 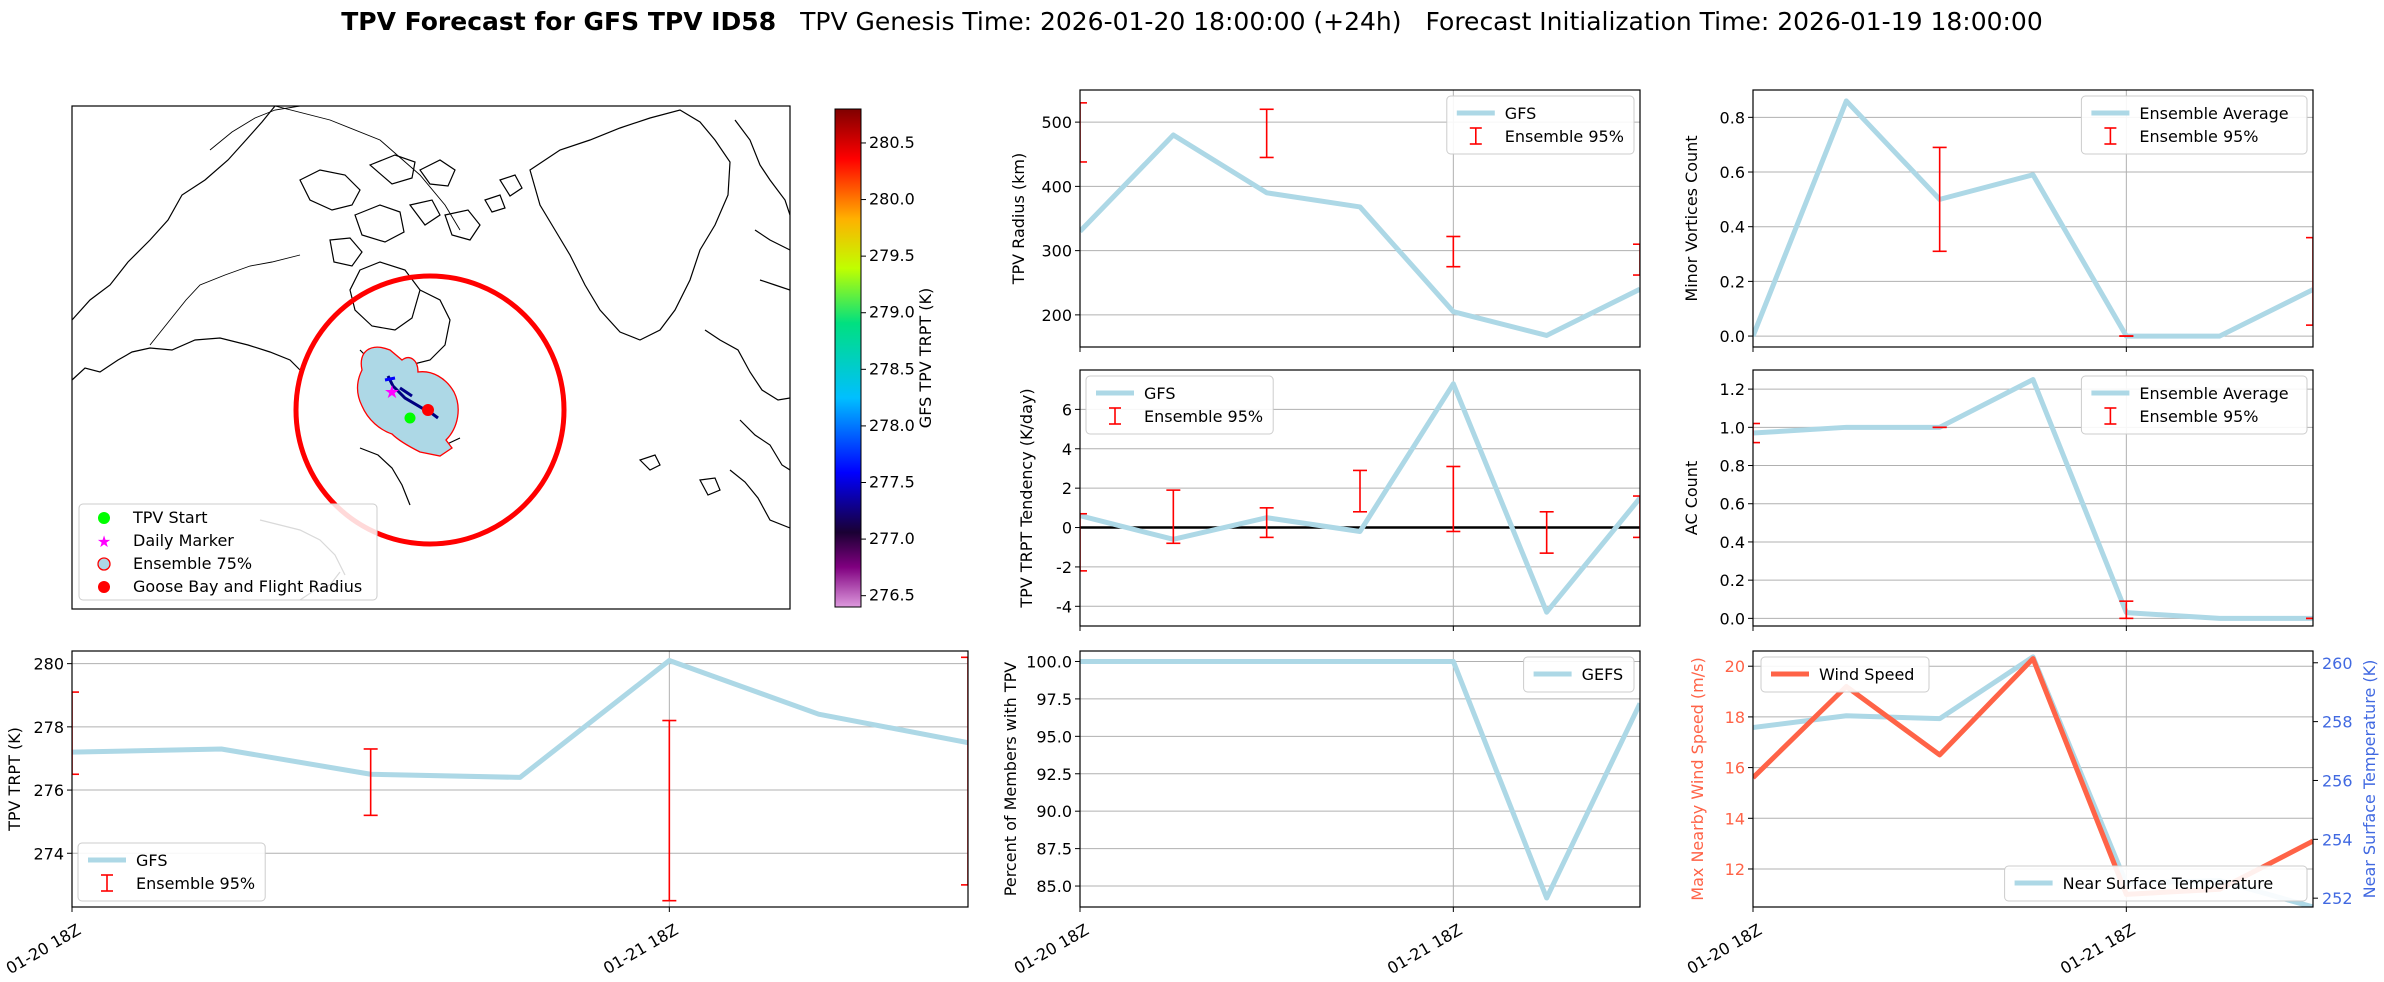 What do you see at coordinates (407, 401) in the screenshot?
I see `ensemble-75-region` at bounding box center [407, 401].